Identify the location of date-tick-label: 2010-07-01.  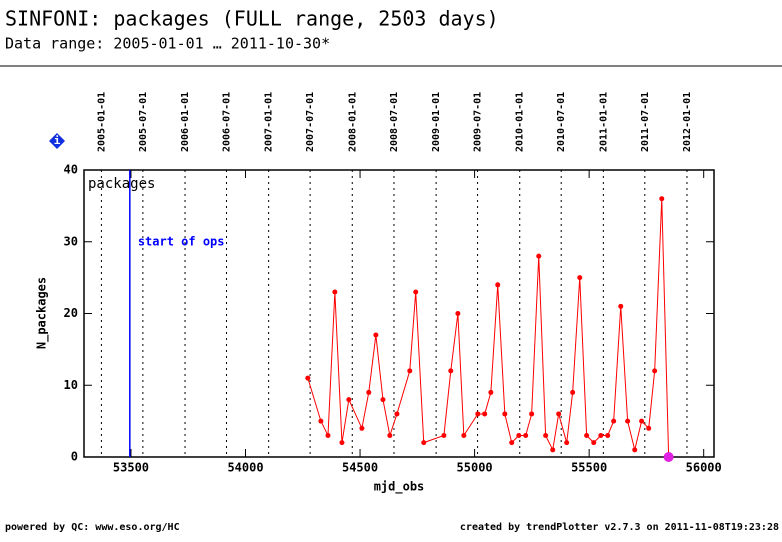
(561, 122).